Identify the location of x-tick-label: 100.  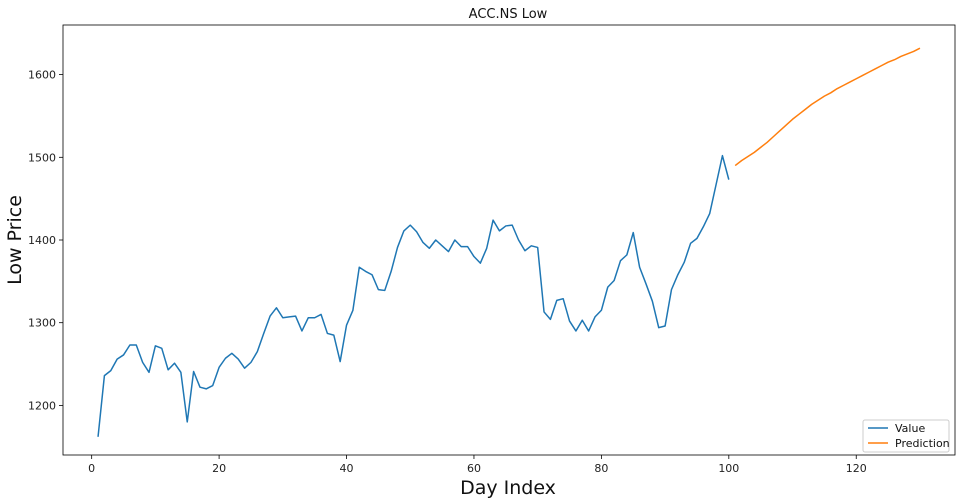
(728, 468).